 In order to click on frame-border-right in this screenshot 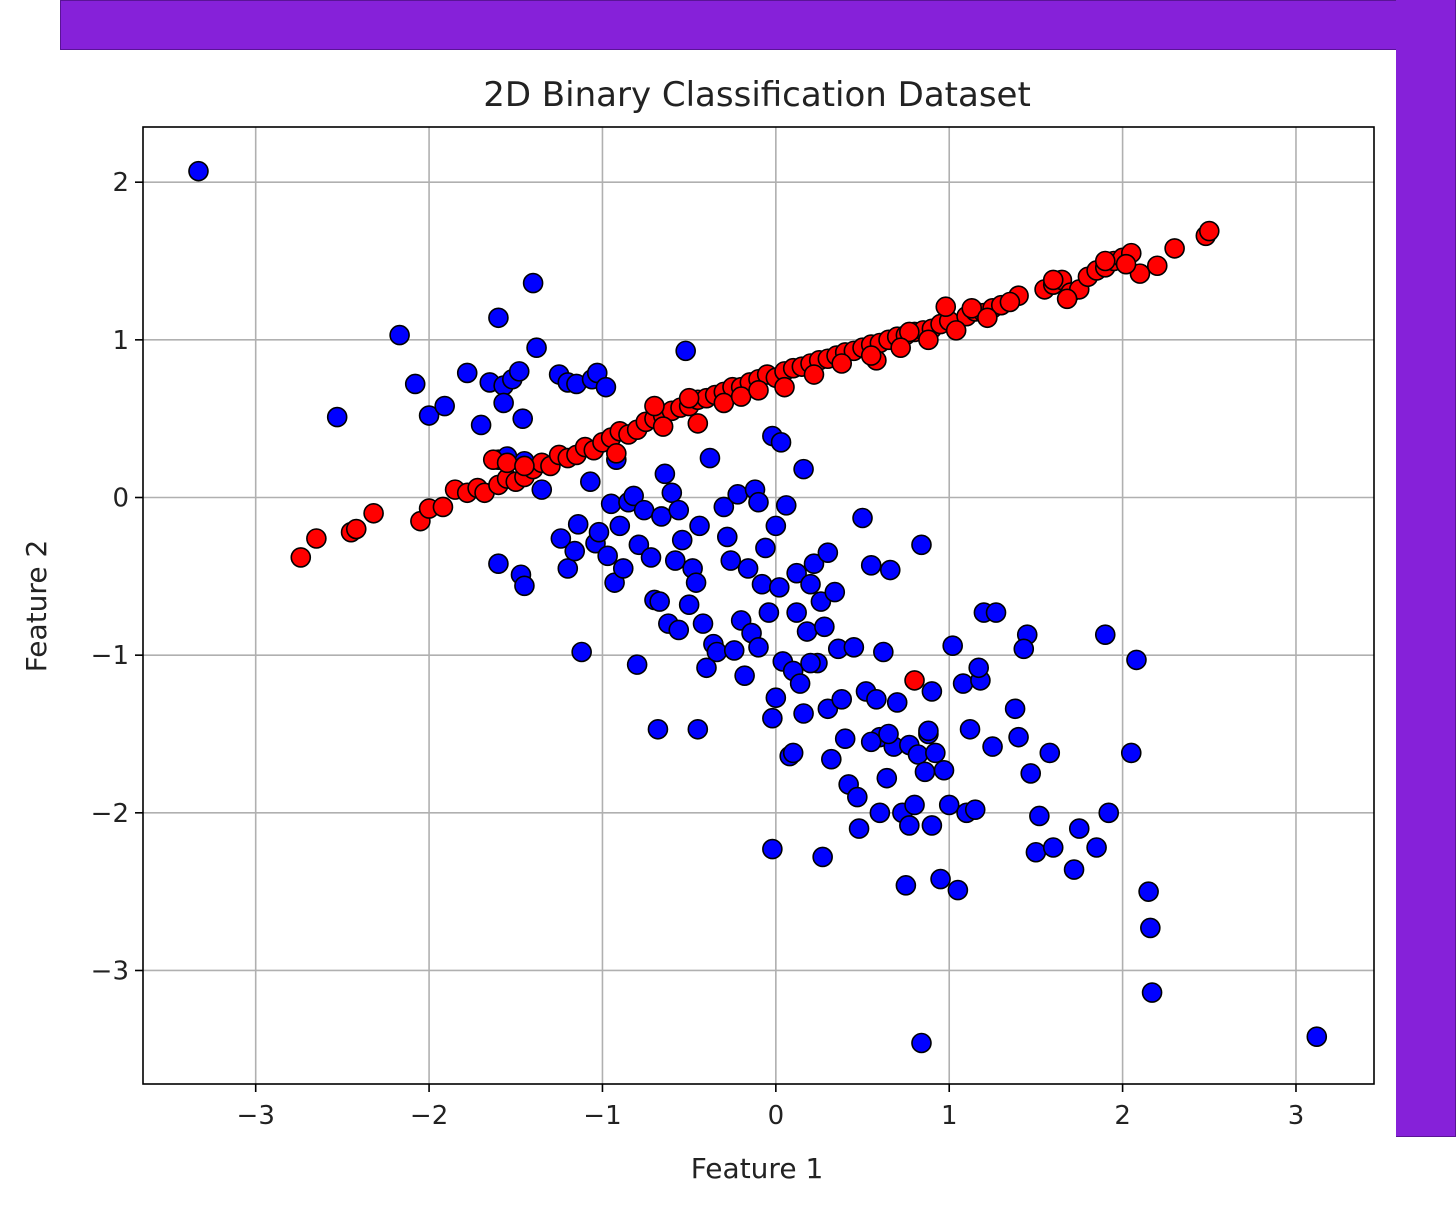, I will do `click(1426, 568)`.